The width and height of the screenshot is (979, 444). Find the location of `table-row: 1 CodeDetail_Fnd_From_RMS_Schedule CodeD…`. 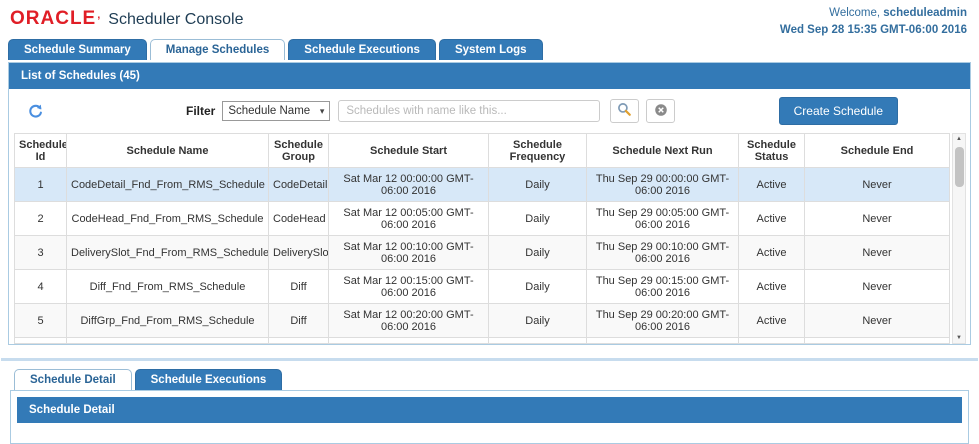

table-row: 1 CodeDetail_Fnd_From_RMS_Schedule CodeD… is located at coordinates (482, 185).